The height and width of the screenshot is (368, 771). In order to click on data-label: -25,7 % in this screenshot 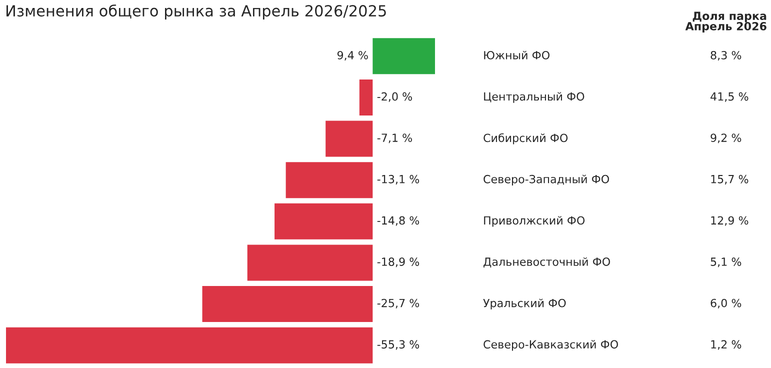, I will do `click(398, 303)`.